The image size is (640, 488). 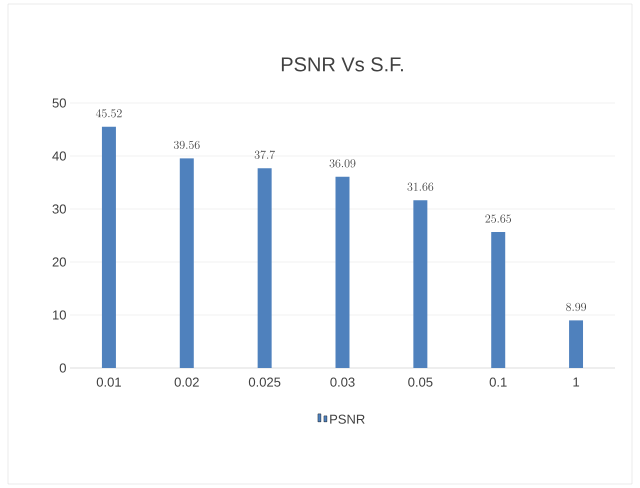 What do you see at coordinates (342, 64) in the screenshot?
I see `chart-title: PSNR Vs S.F.` at bounding box center [342, 64].